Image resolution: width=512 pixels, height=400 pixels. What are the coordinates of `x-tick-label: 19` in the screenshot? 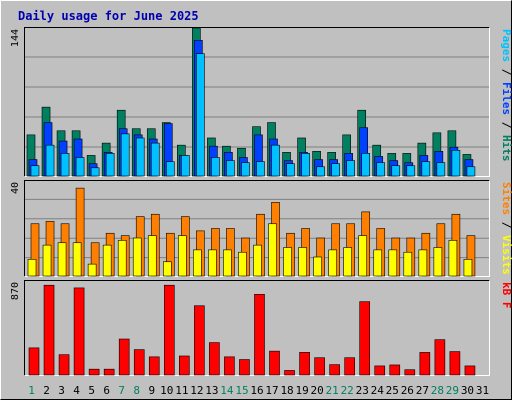 It's located at (301, 390).